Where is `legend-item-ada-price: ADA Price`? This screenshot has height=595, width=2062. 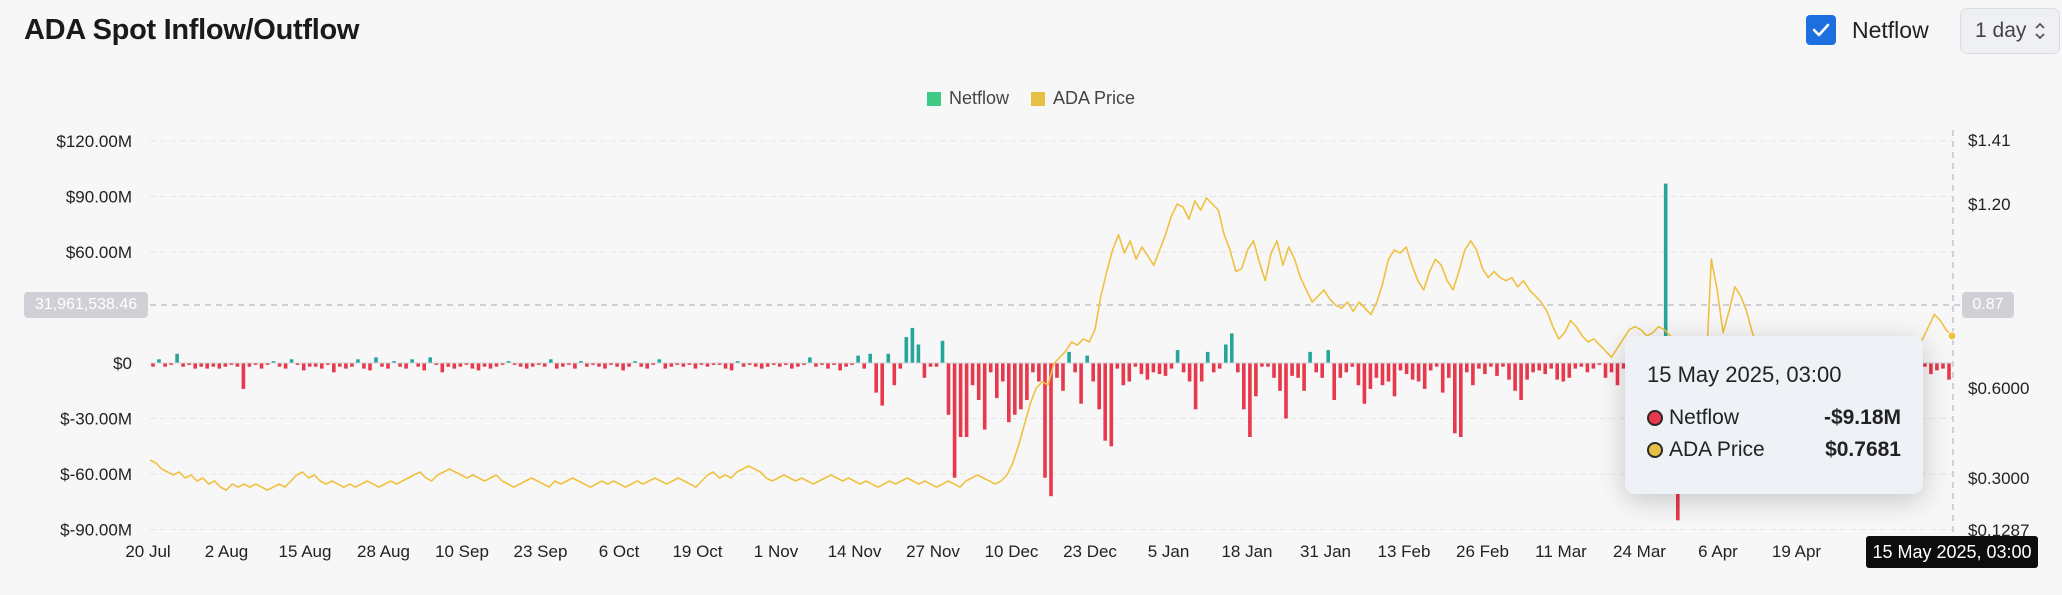 legend-item-ada-price: ADA Price is located at coordinates (1083, 98).